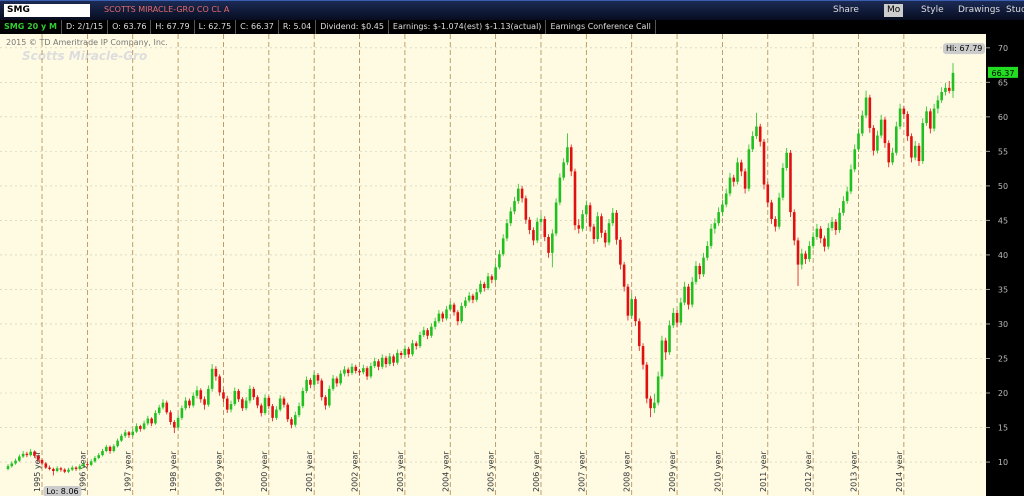 This screenshot has height=496, width=1024. Describe the element at coordinates (899, 471) in the screenshot. I see `x-tick-label: 2014 year` at that location.